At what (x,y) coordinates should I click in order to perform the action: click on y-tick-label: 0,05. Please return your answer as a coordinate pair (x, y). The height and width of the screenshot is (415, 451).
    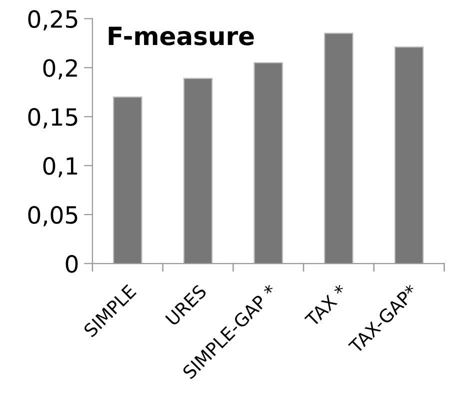
    Looking at the image, I should click on (53, 216).